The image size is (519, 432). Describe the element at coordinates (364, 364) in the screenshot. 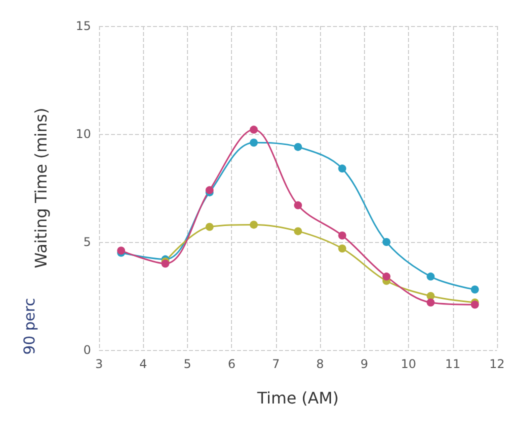

I see `x-tick-label: 9` at that location.